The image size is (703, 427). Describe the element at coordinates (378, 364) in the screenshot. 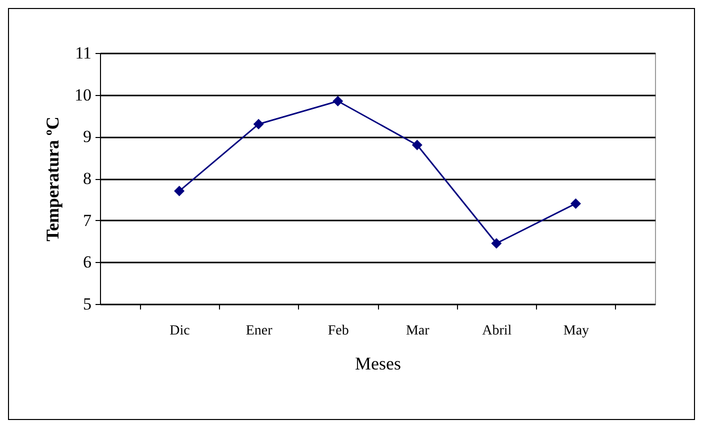

I see `x-axis-title: Meses` at that location.